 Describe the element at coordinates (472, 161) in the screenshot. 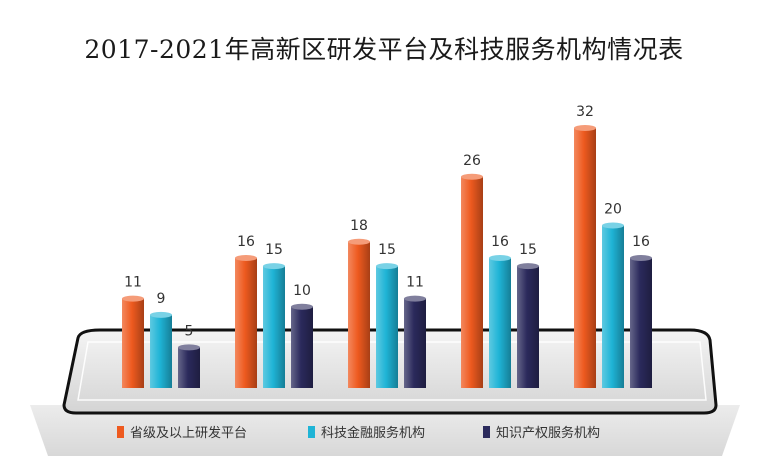

I see `value-label-2020-s0: 26` at that location.